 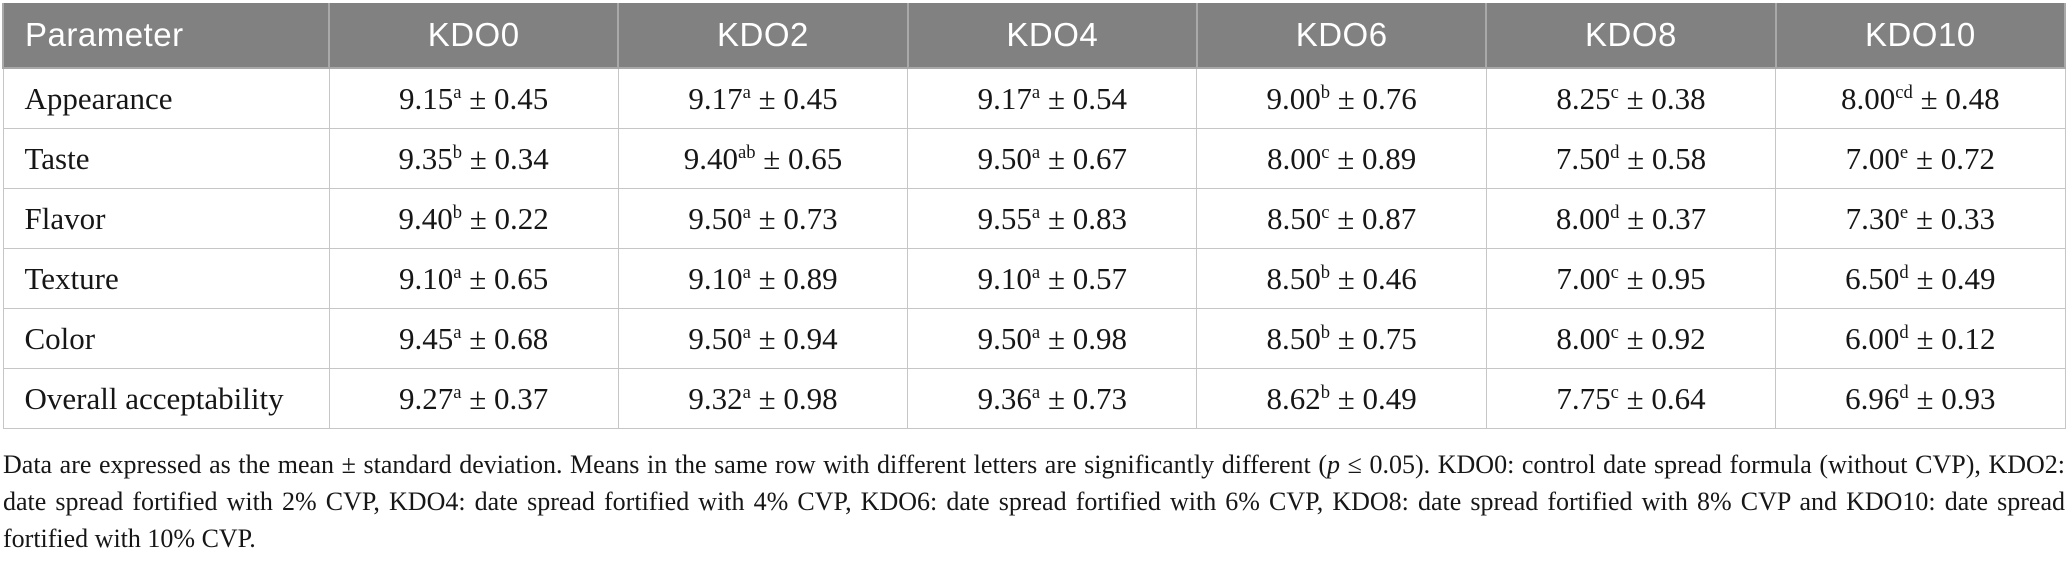 What do you see at coordinates (1583, 158) in the screenshot?
I see `mean-value: 7.50` at bounding box center [1583, 158].